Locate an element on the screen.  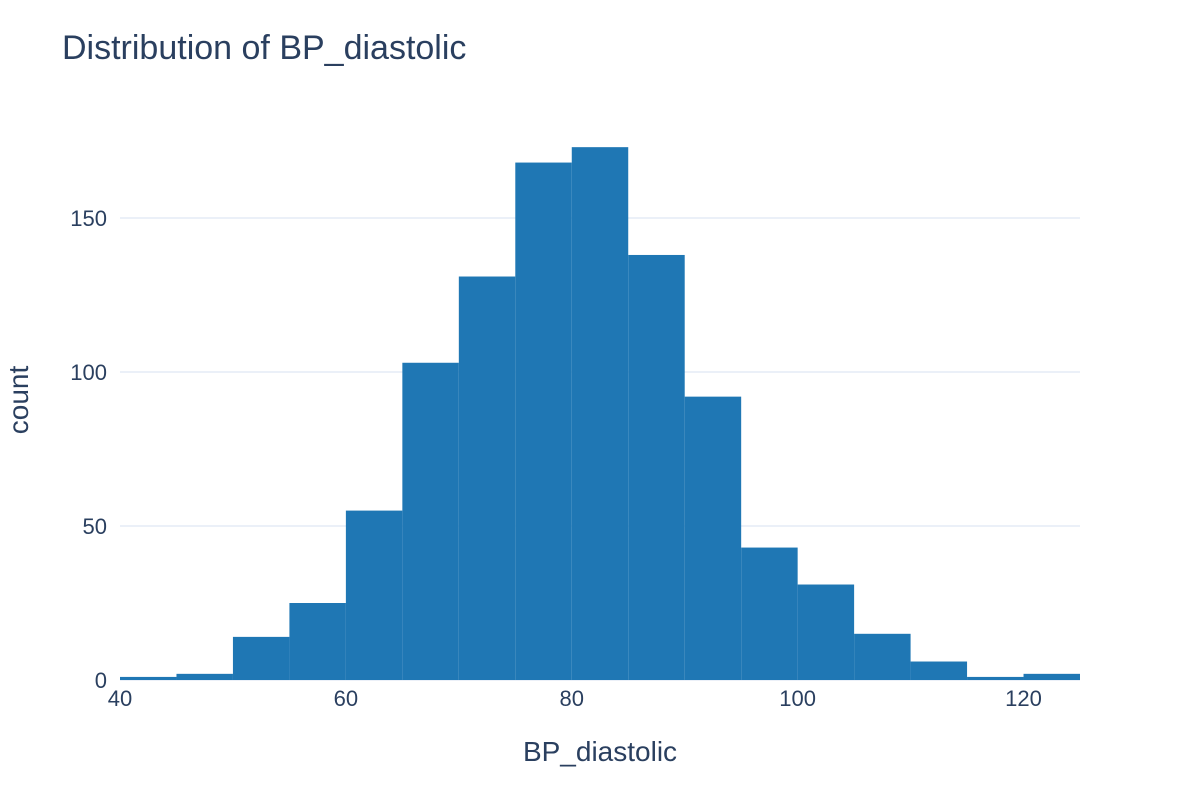
x-axis-title: BP_diastolic is located at coordinates (600, 751).